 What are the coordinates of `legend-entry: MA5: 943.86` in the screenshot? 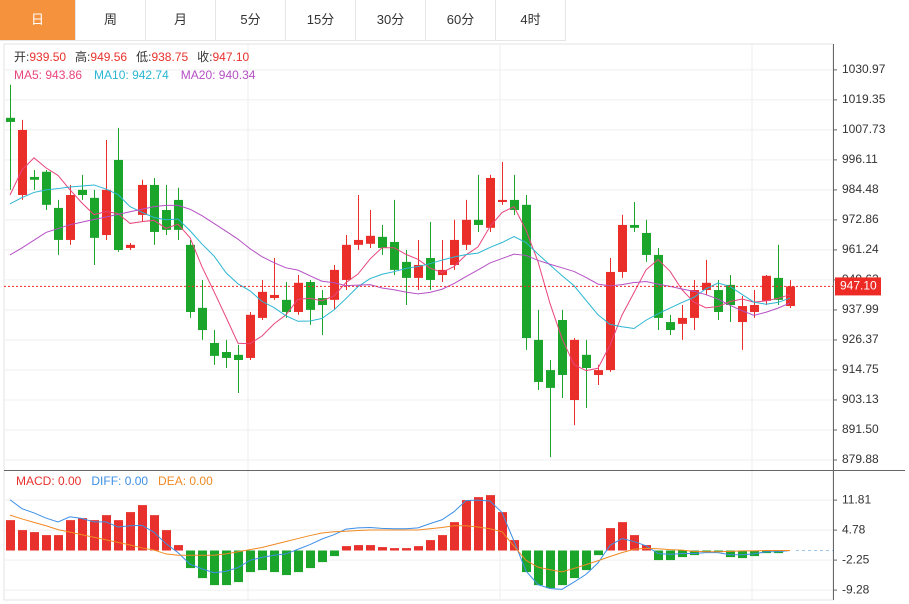 It's located at (48, 75).